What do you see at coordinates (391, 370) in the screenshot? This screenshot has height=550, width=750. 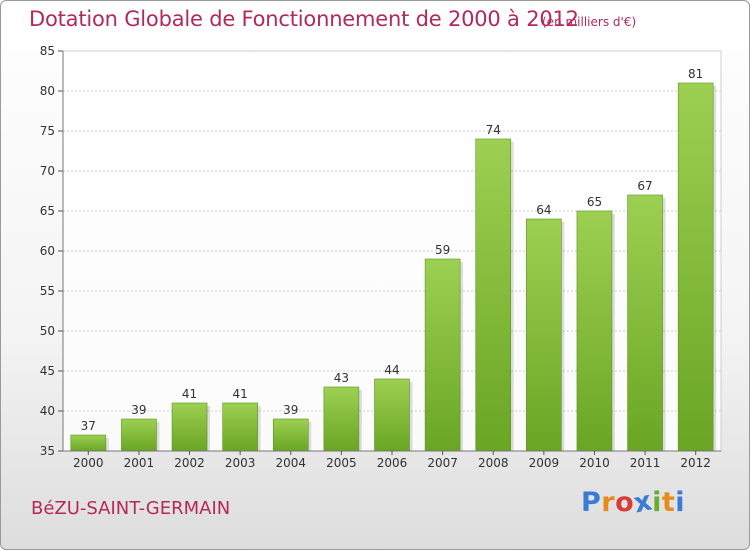 I see `bar-value-label: 44` at bounding box center [391, 370].